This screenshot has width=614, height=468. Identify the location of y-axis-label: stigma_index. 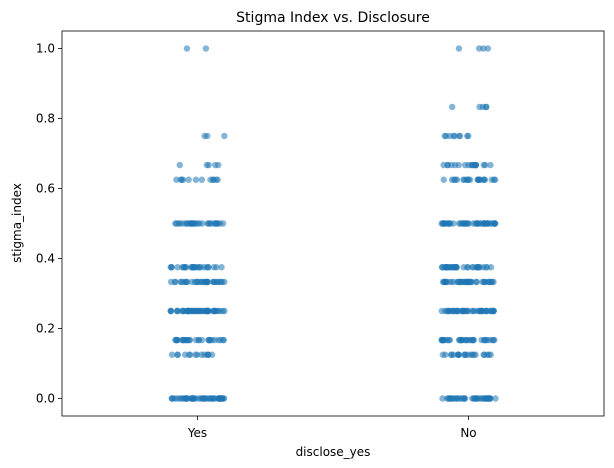
(17, 223).